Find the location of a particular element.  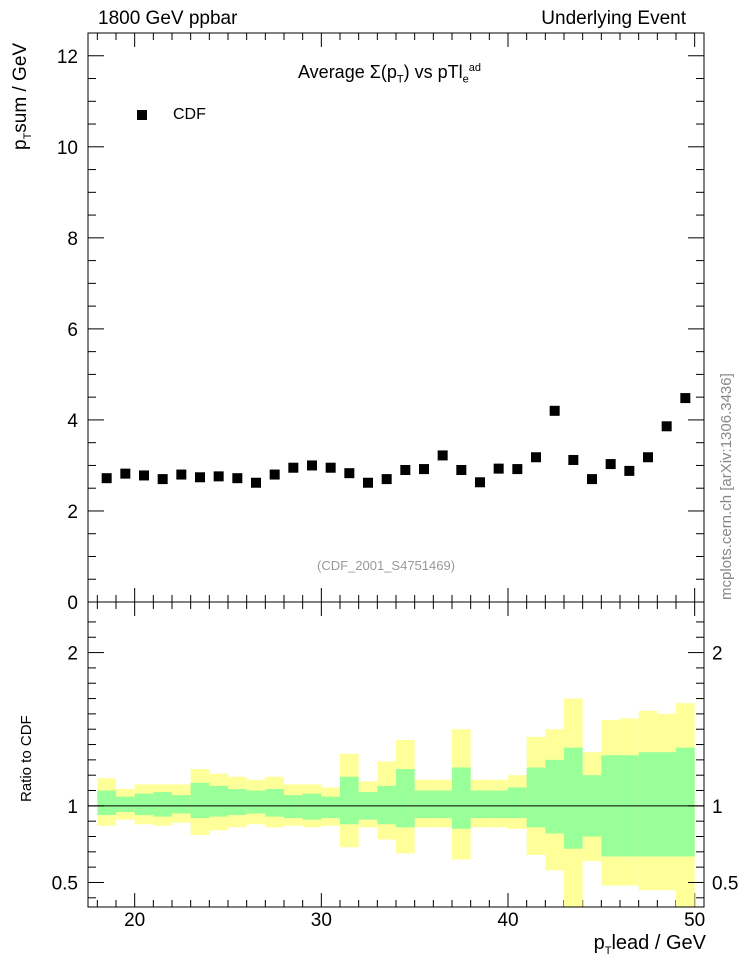

y-axis-label-ratio: Ratio to CDF is located at coordinates (26, 758).